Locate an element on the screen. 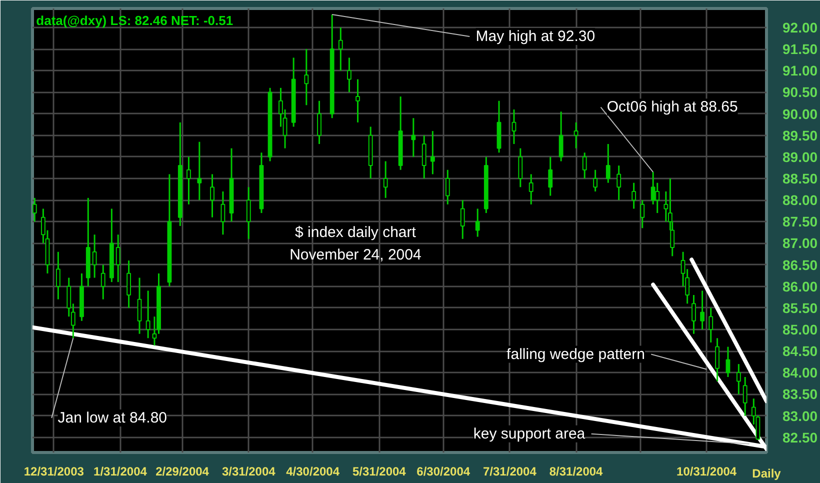 This screenshot has width=820, height=483. annotation: falling wedge pattern is located at coordinates (575, 354).